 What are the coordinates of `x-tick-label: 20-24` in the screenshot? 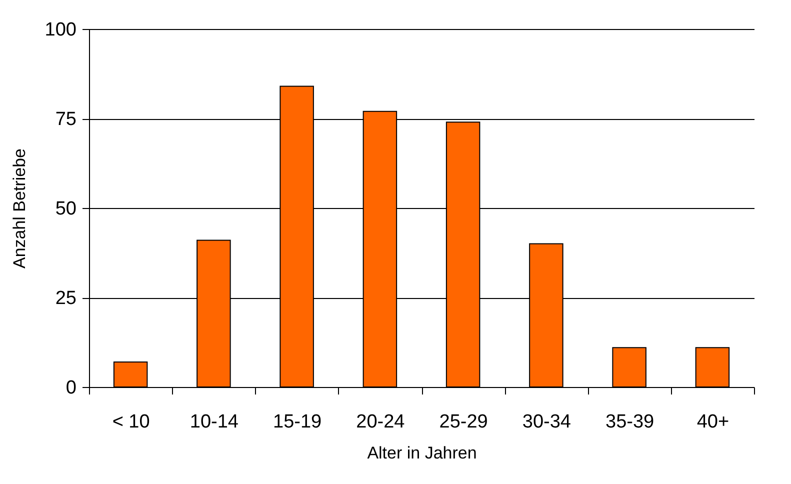 It's located at (381, 422).